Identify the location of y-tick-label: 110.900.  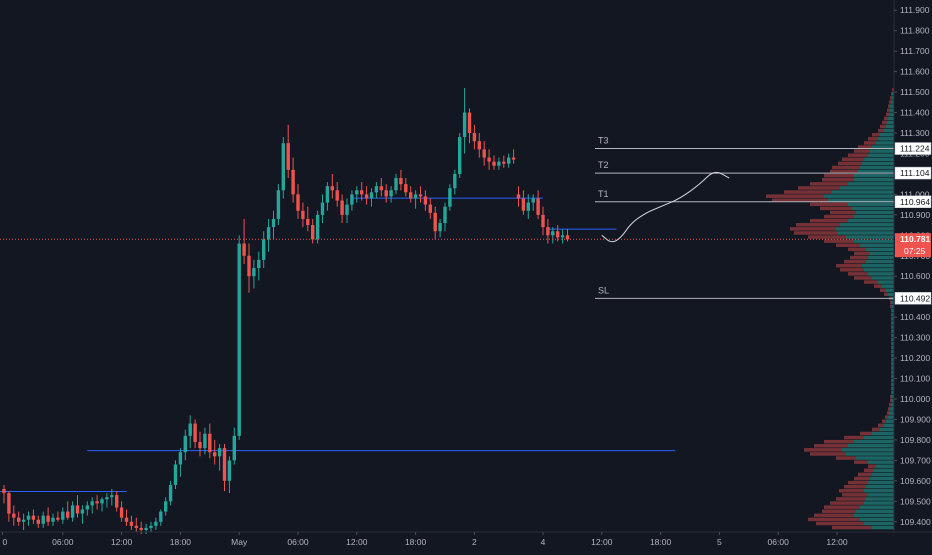
(915, 215).